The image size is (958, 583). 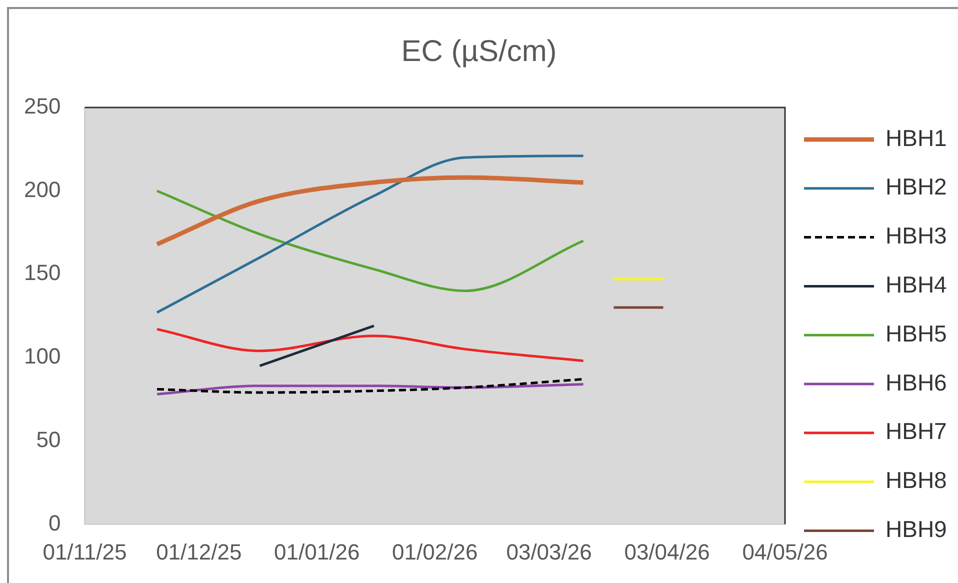 I want to click on legend-label: HBH9, so click(x=916, y=529).